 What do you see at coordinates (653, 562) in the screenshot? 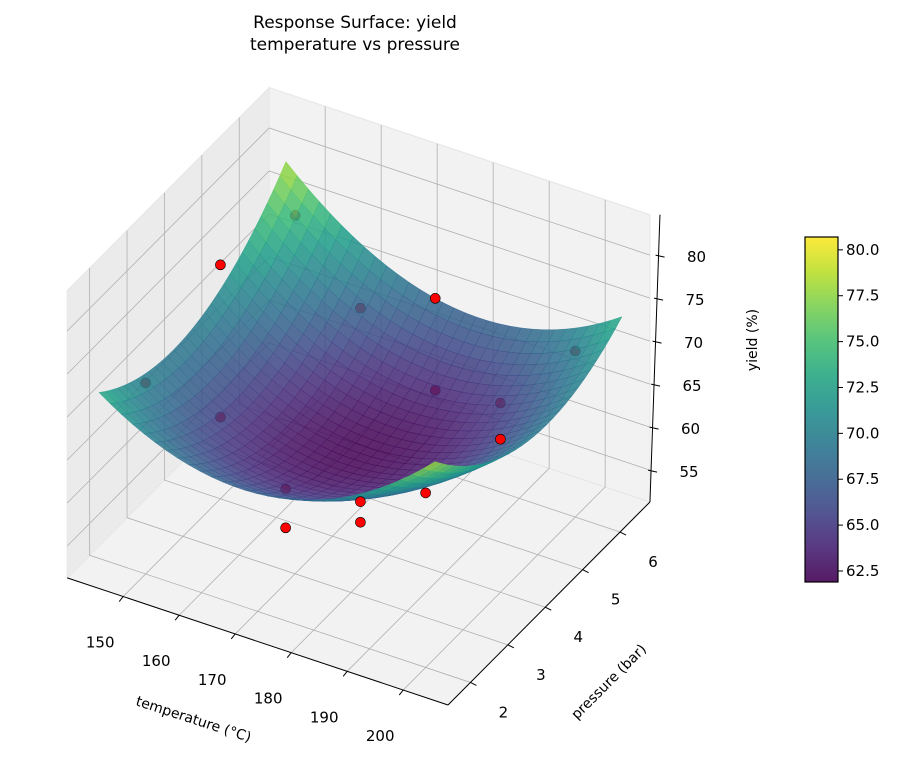
I see `y-tick-label: 6` at bounding box center [653, 562].